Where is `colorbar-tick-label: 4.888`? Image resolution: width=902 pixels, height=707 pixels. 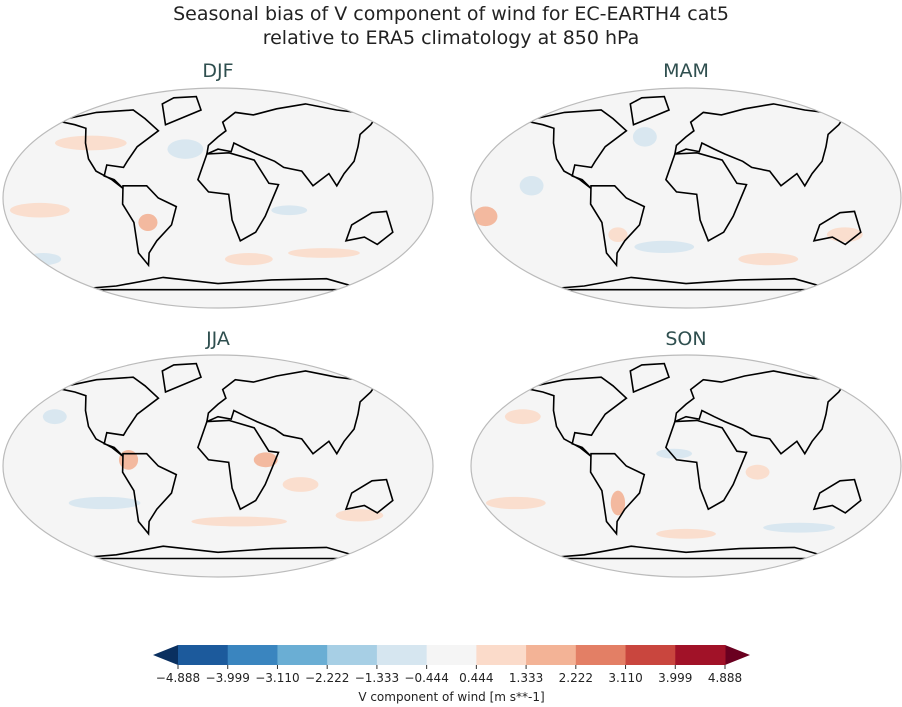 colorbar-tick-label: 4.888 is located at coordinates (725, 678).